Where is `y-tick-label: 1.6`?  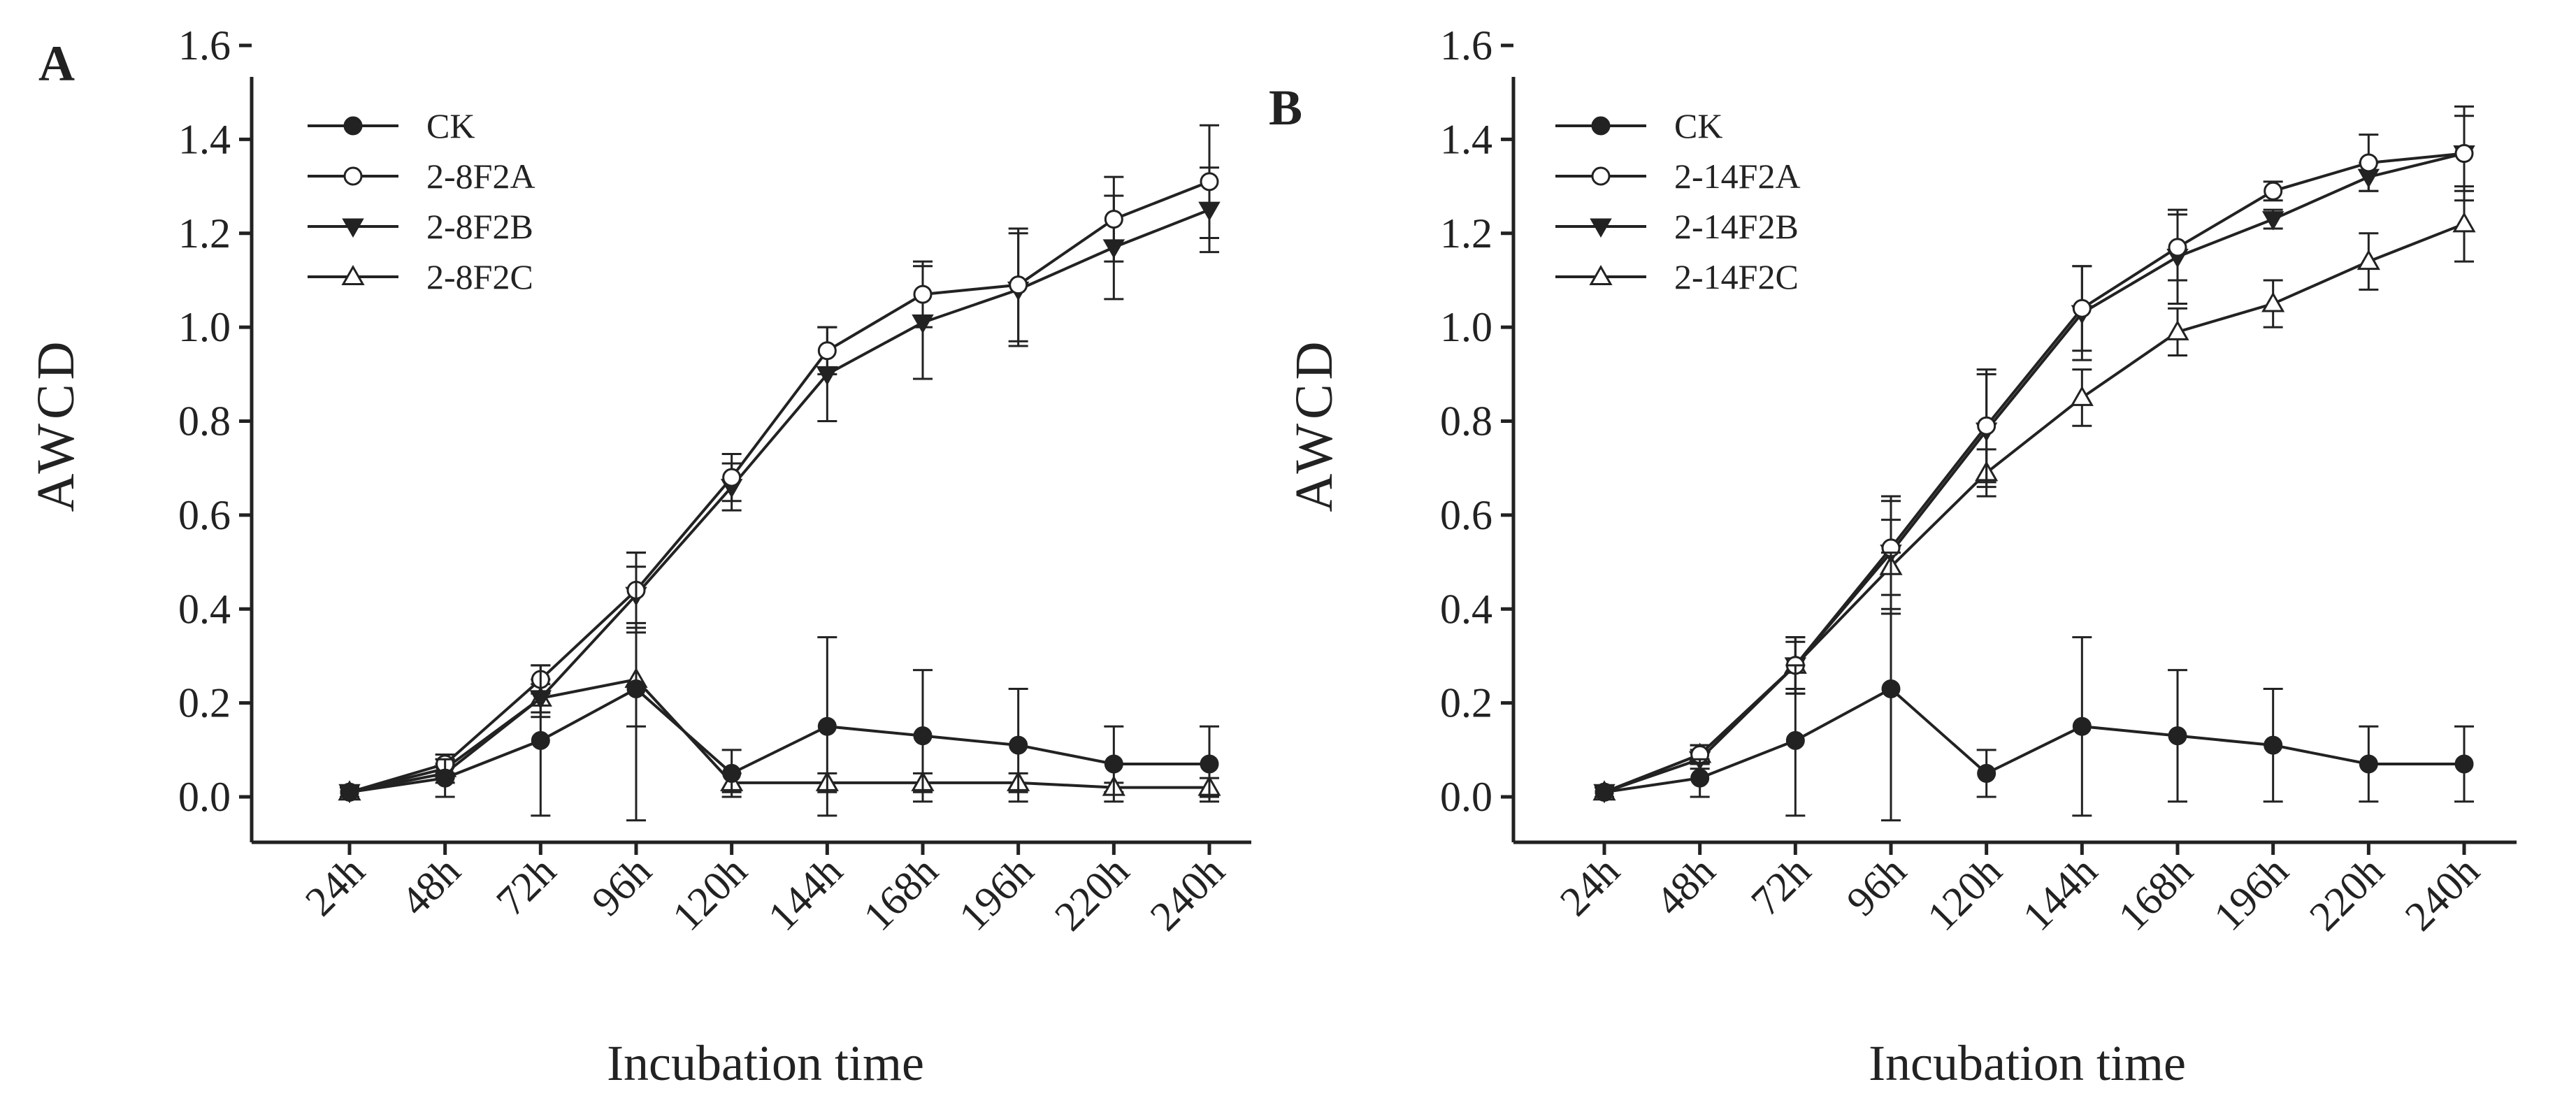
y-tick-label: 1.6 is located at coordinates (204, 45).